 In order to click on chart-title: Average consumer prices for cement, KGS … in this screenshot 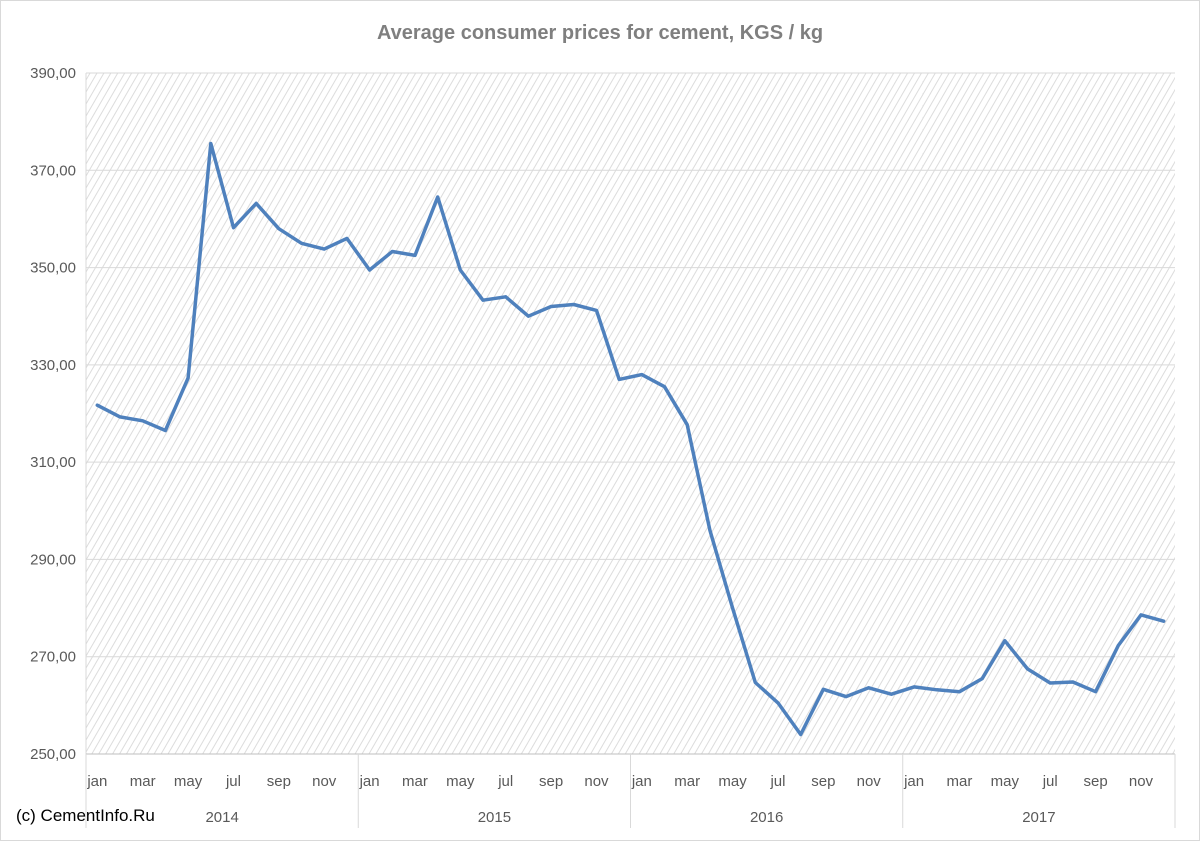, I will do `click(600, 33)`.